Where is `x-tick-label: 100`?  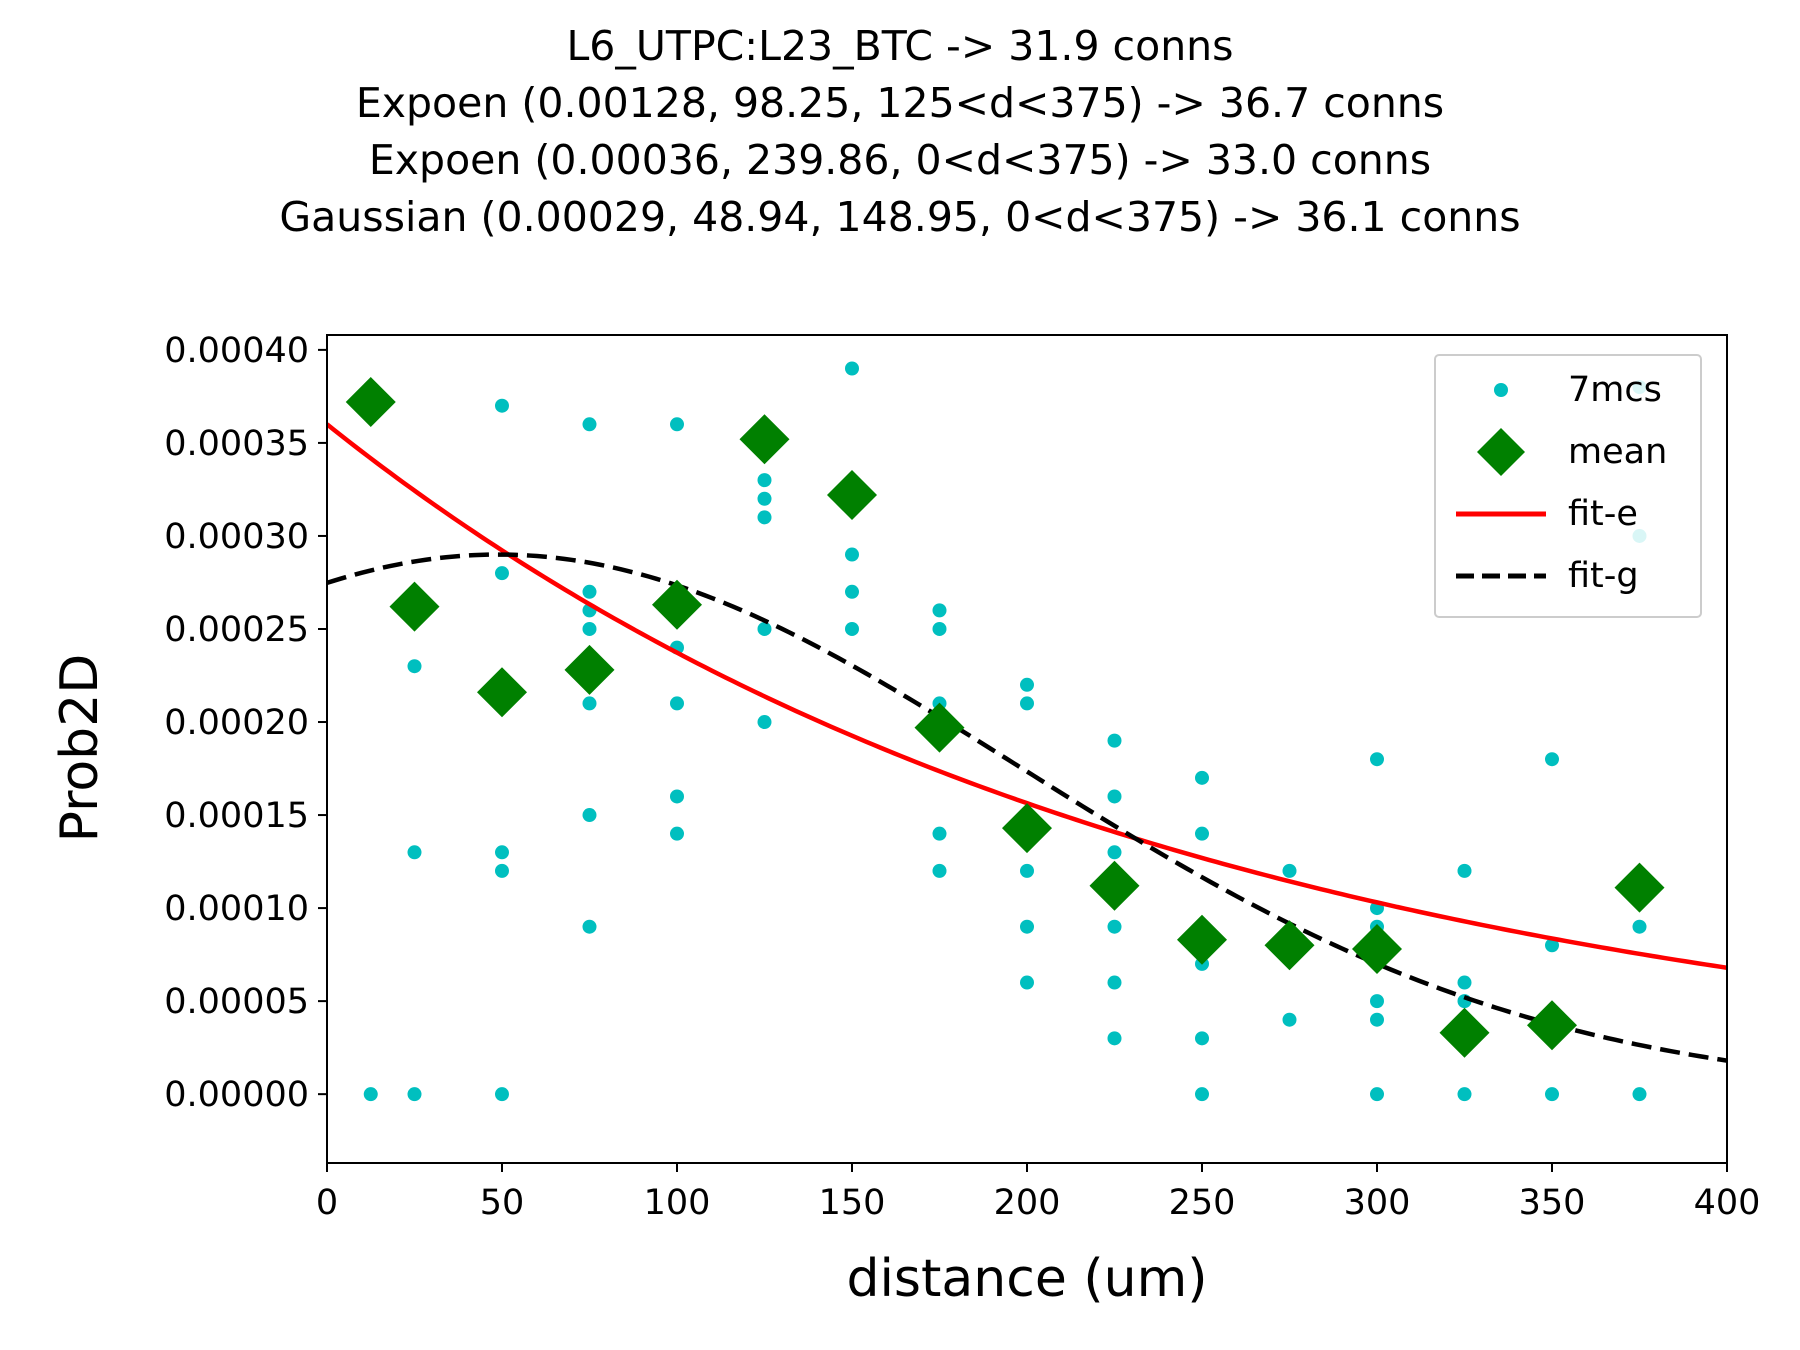 x-tick-label: 100 is located at coordinates (677, 1203).